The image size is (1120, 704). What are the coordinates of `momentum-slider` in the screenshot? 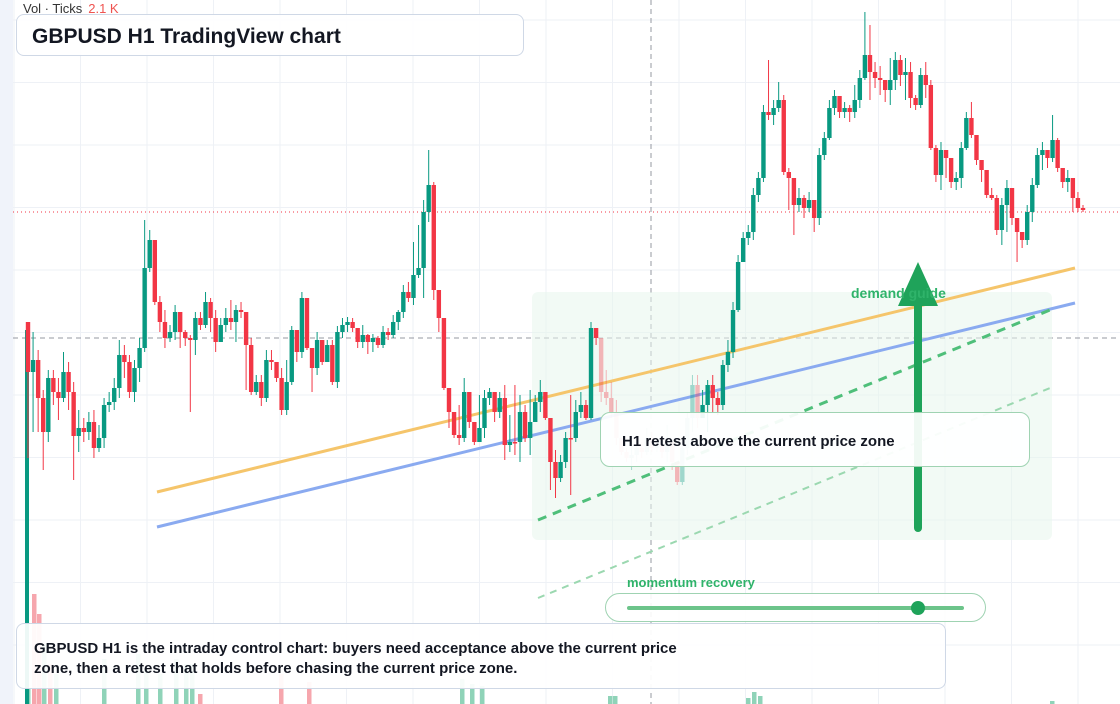 It's located at (795, 607).